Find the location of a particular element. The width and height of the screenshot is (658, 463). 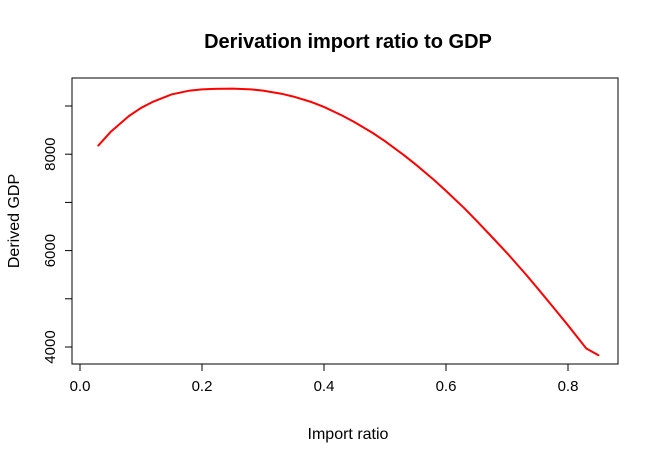

y-tick-label: 4000 is located at coordinates (50, 346).